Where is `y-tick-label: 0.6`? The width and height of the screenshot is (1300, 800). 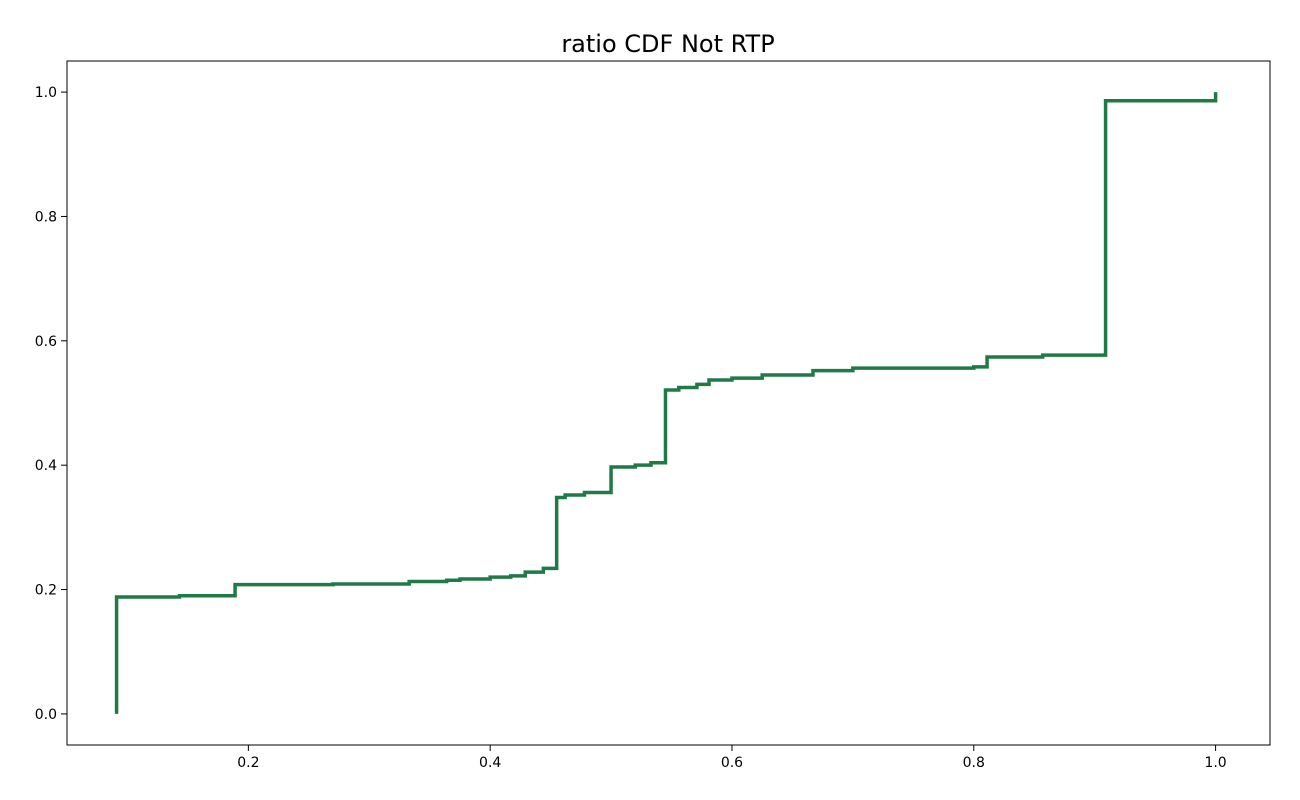 y-tick-label: 0.6 is located at coordinates (46, 342).